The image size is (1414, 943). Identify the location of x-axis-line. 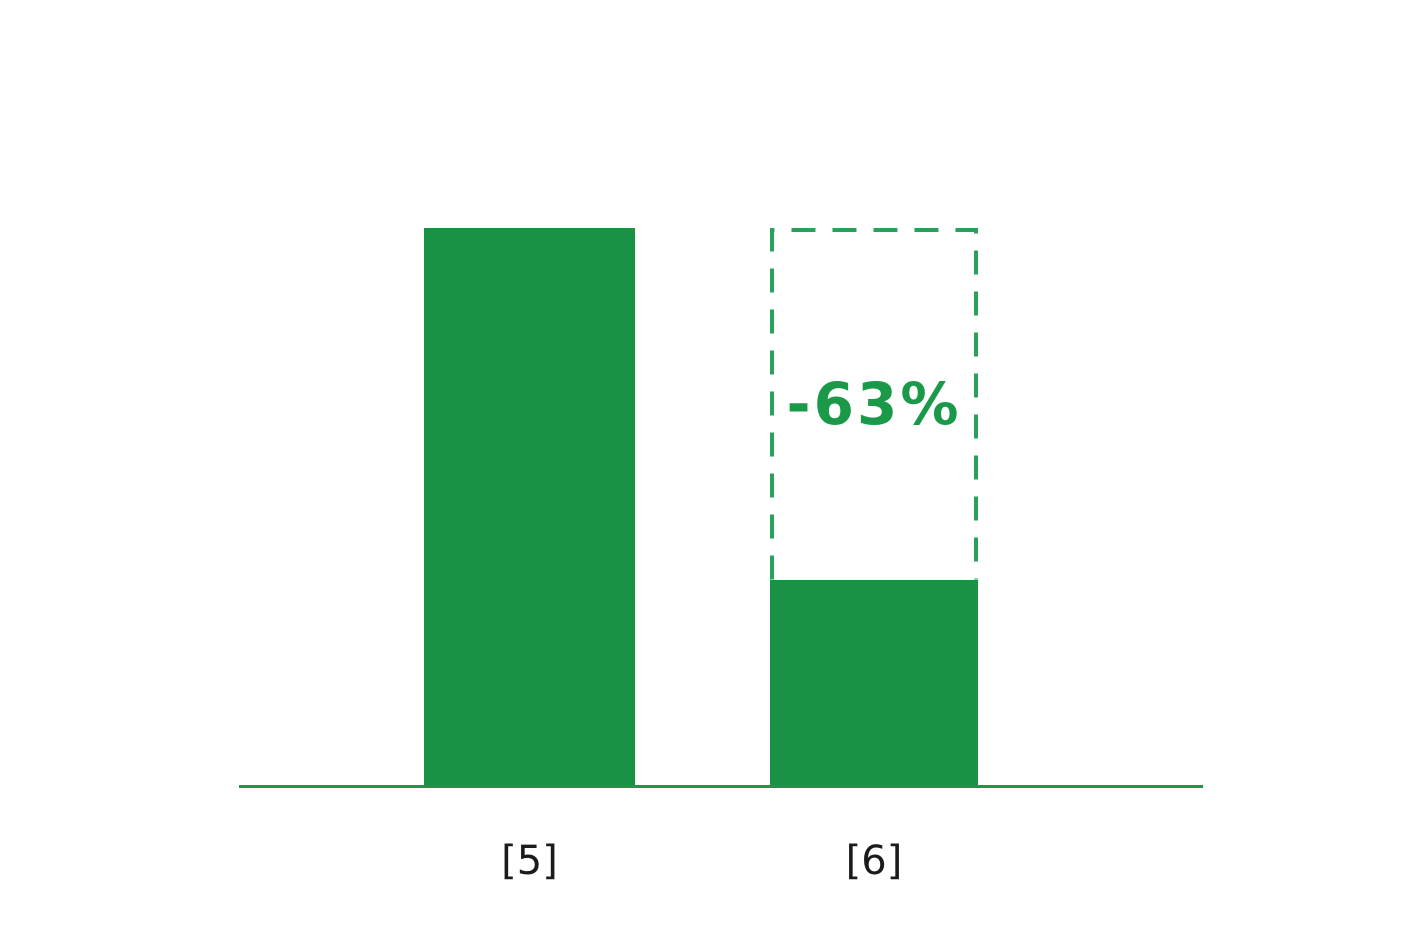
(721, 786).